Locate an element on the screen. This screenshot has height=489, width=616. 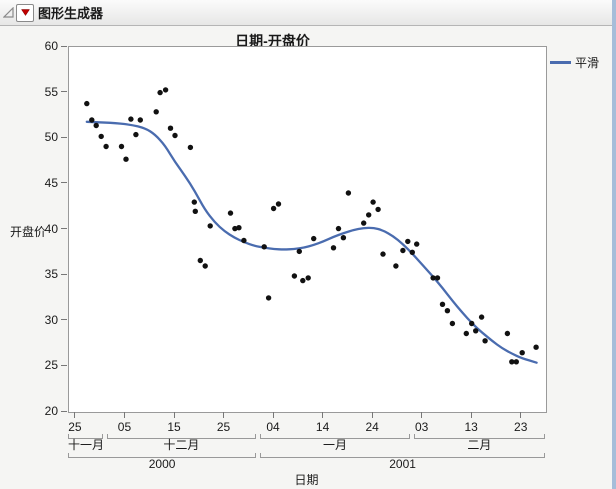
red-triangle-menu-button is located at coordinates (25, 12).